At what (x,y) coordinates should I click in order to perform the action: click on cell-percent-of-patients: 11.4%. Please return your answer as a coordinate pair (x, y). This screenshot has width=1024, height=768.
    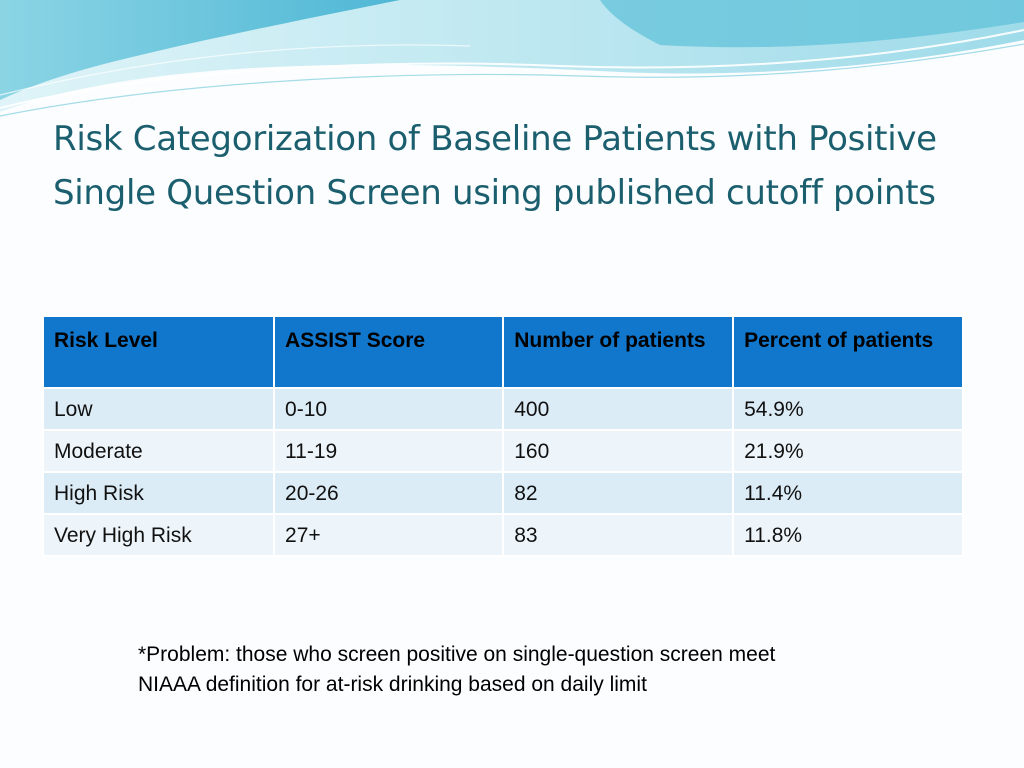
    Looking at the image, I should click on (848, 493).